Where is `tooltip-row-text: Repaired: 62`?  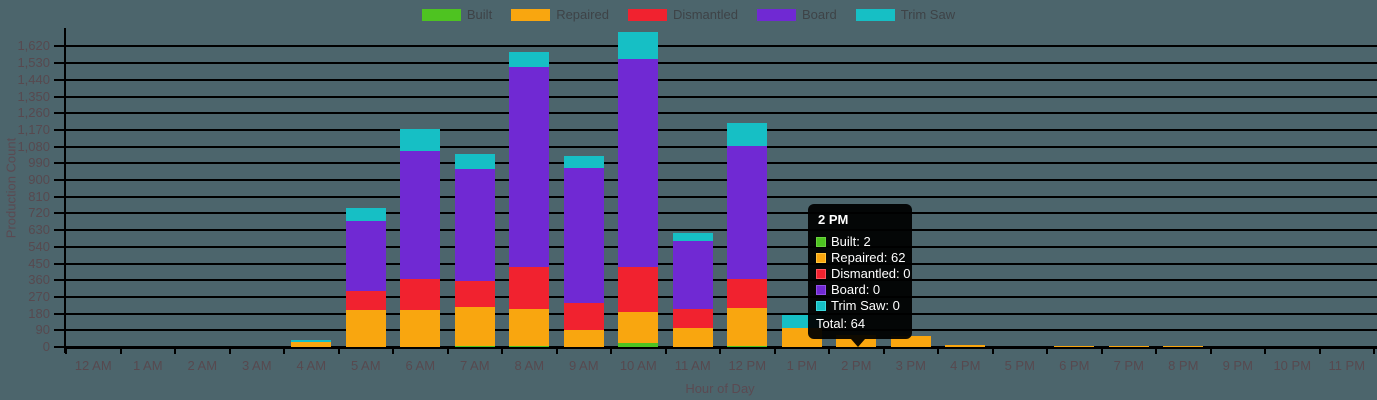
tooltip-row-text: Repaired: 62 is located at coordinates (868, 257).